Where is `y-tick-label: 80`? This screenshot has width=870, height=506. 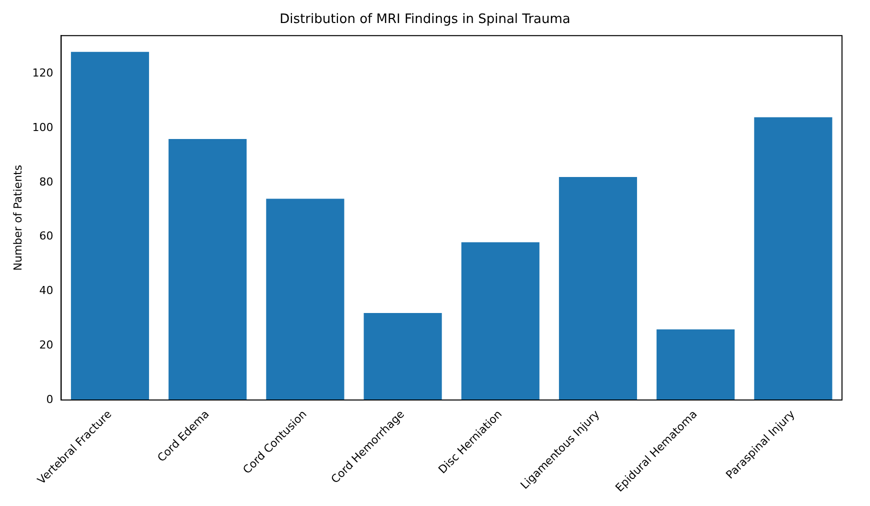
y-tick-label: 80 is located at coordinates (46, 181).